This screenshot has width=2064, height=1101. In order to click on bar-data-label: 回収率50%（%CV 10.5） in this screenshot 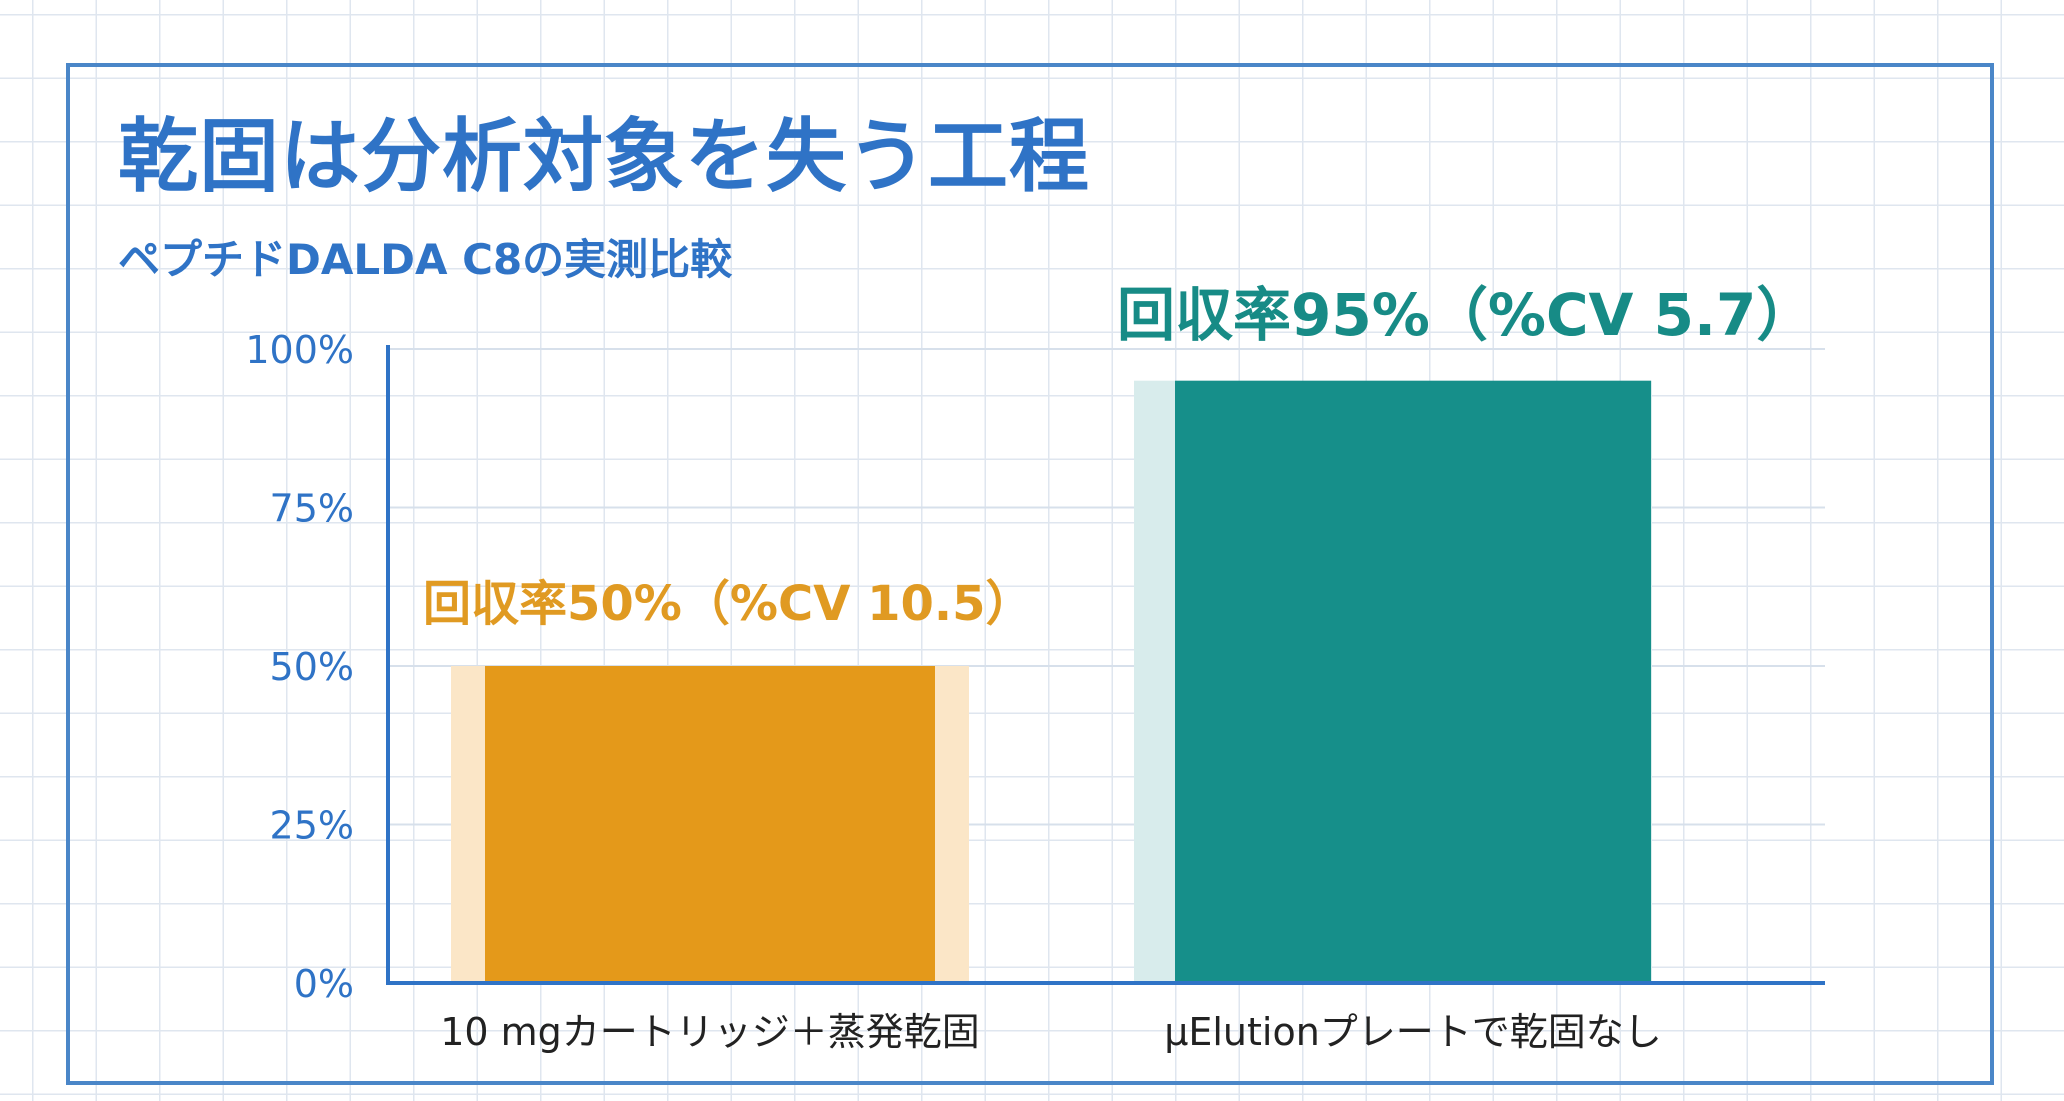, I will do `click(728, 604)`.